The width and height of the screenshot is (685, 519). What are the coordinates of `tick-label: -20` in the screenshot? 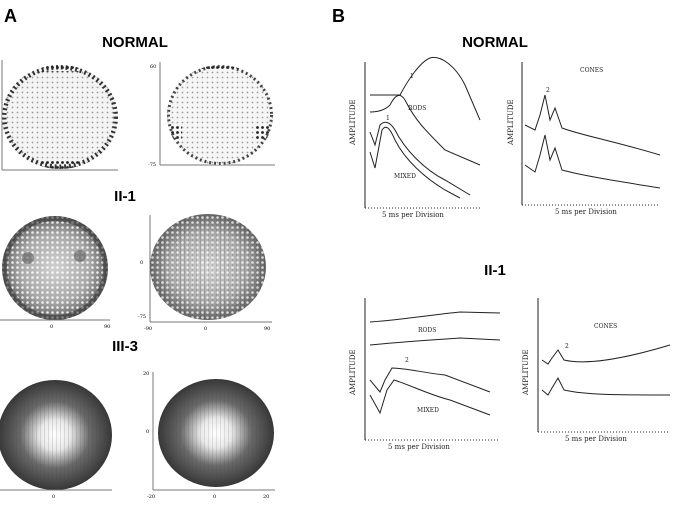 It's located at (151, 497).